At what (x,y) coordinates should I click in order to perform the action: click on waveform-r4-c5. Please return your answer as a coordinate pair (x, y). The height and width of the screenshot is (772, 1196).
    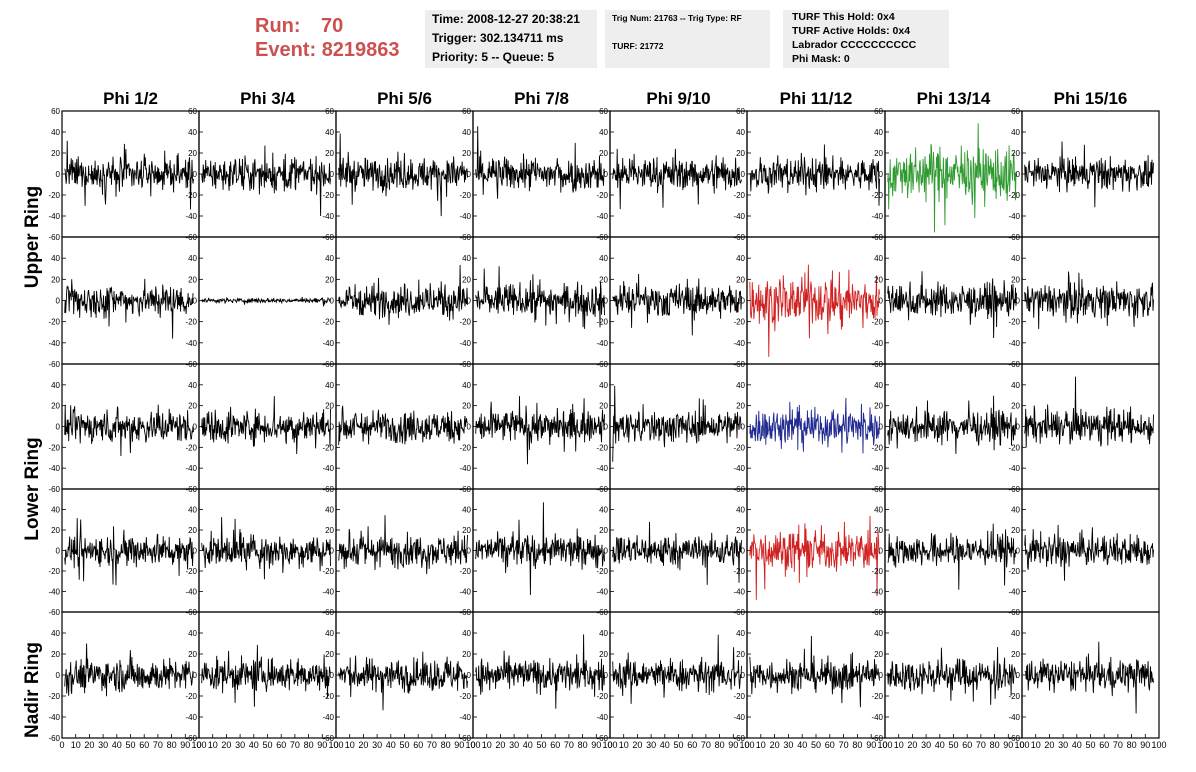
    Looking at the image, I should click on (814, 671).